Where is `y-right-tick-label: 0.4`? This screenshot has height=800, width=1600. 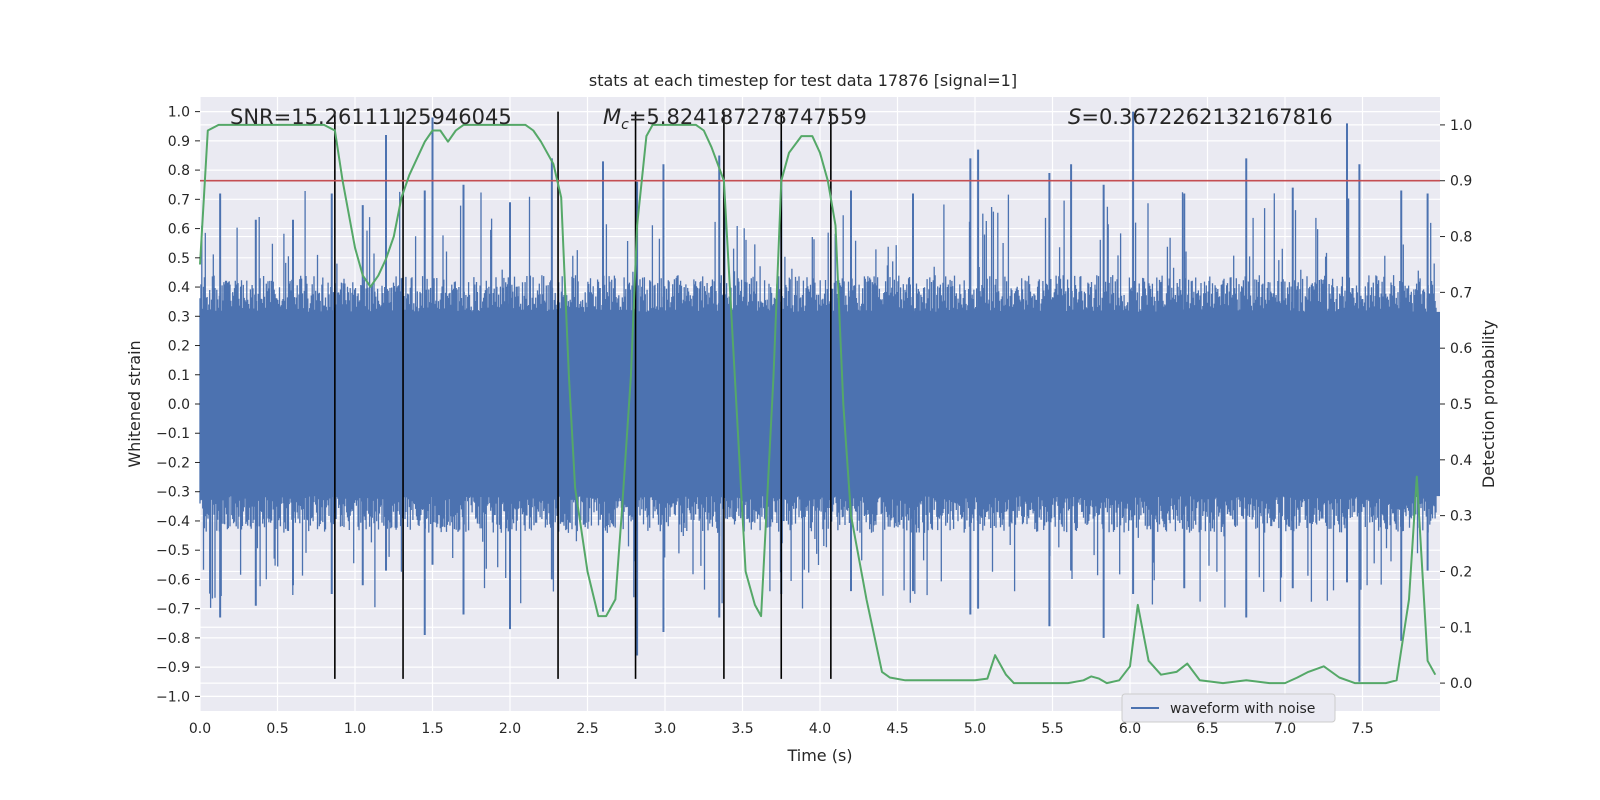 y-right-tick-label: 0.4 is located at coordinates (1461, 461).